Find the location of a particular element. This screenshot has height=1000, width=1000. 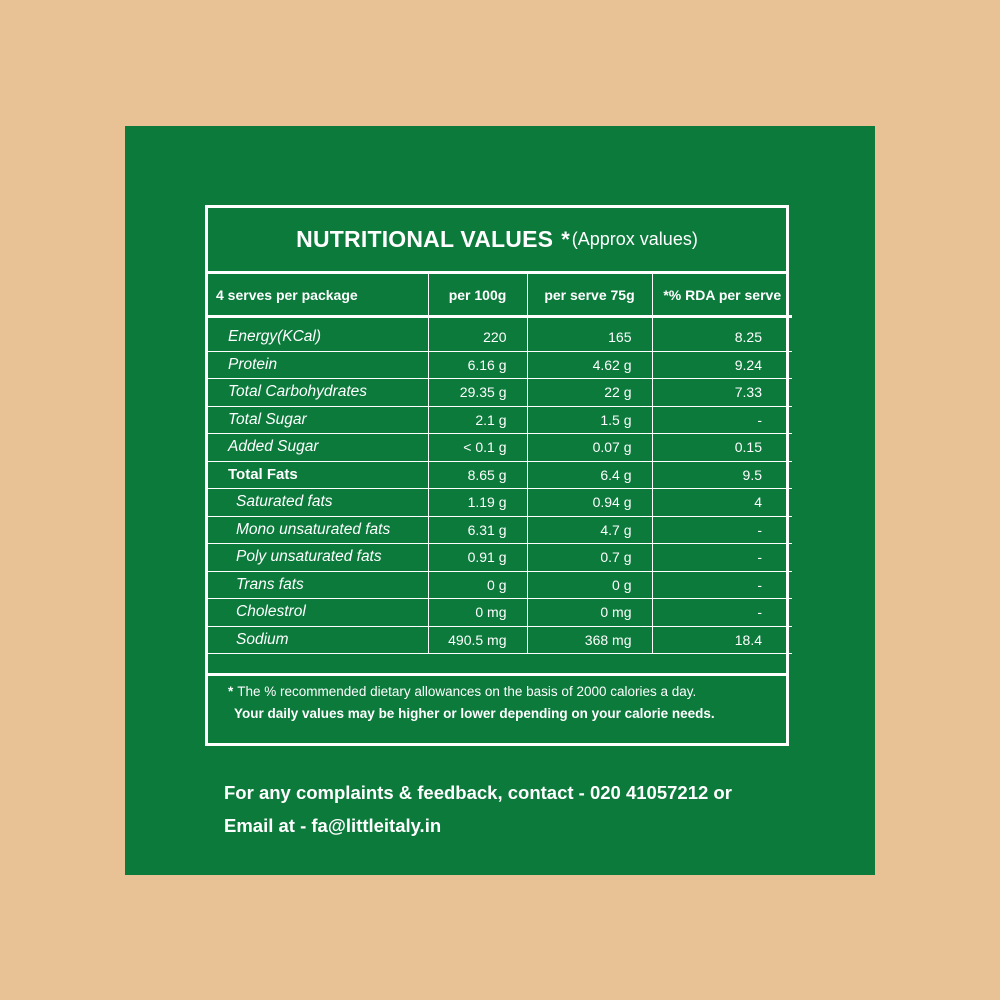

title-main: NUTRITIONAL VALUES is located at coordinates (425, 239).